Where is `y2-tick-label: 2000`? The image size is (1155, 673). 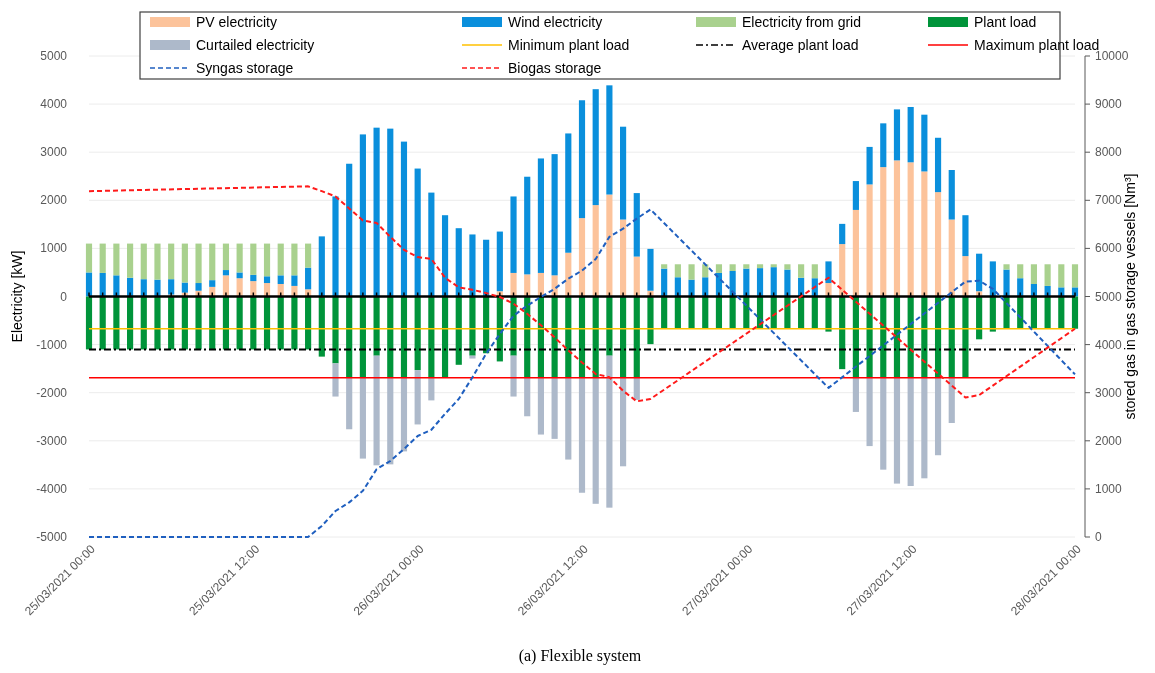
y2-tick-label: 2000 is located at coordinates (1109, 440).